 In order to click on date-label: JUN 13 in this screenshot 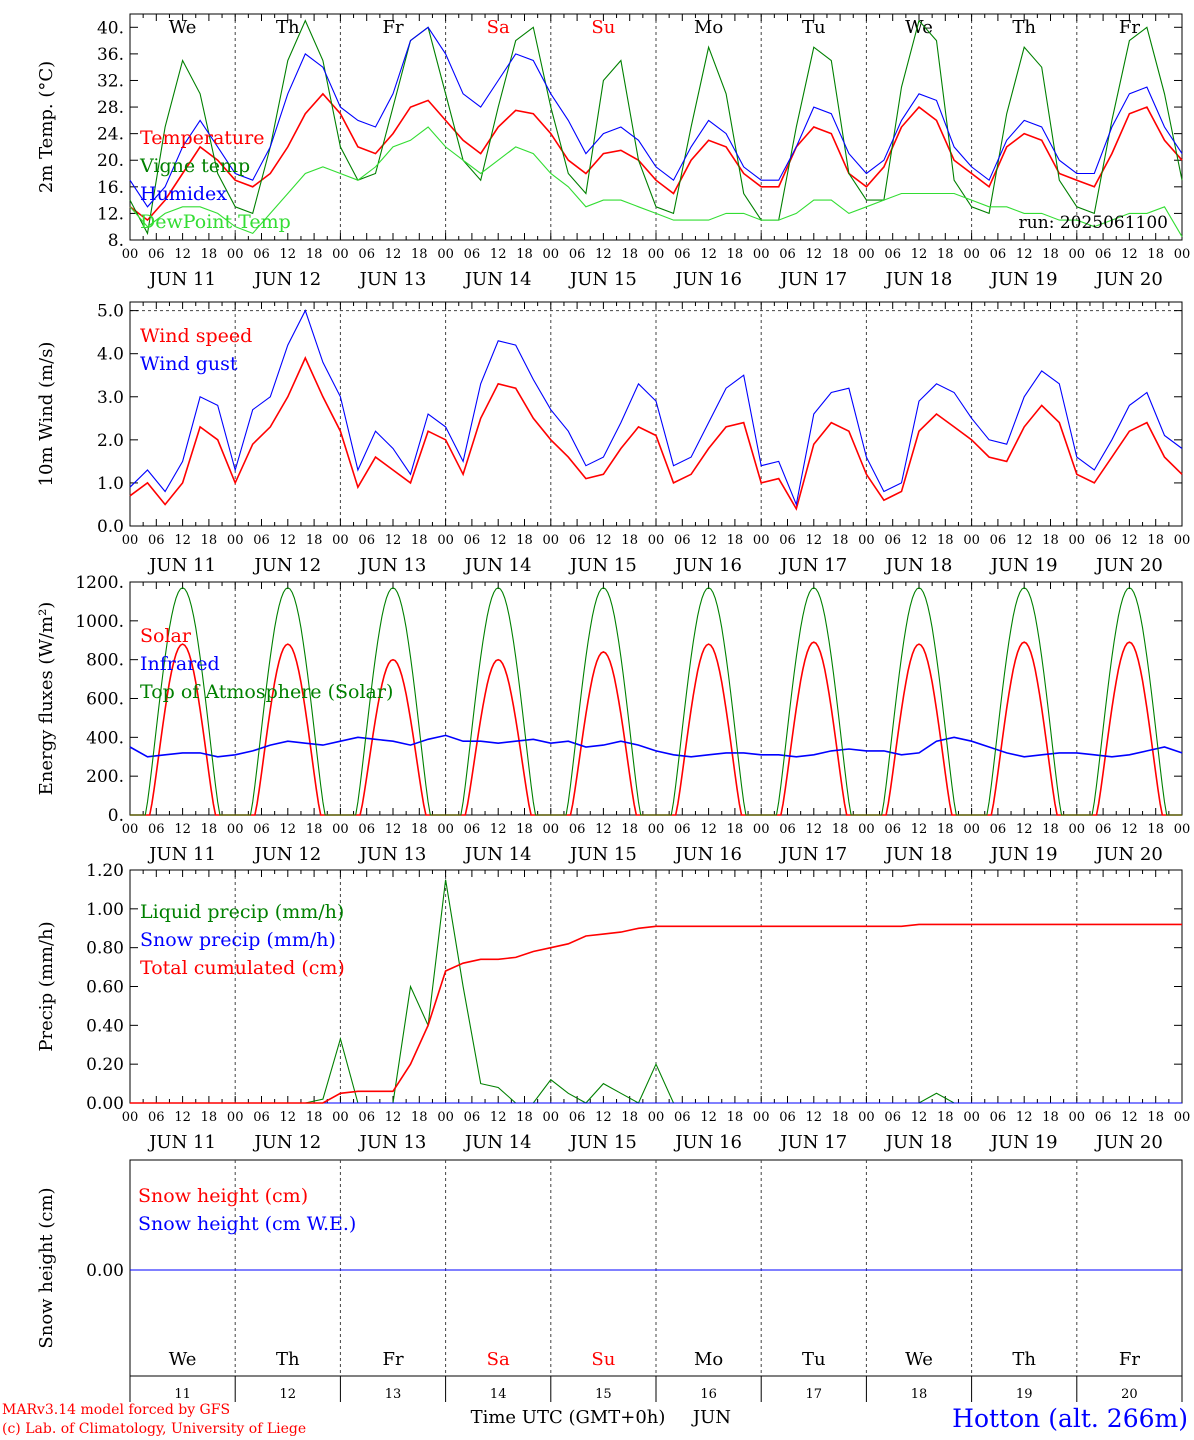, I will do `click(392, 279)`.